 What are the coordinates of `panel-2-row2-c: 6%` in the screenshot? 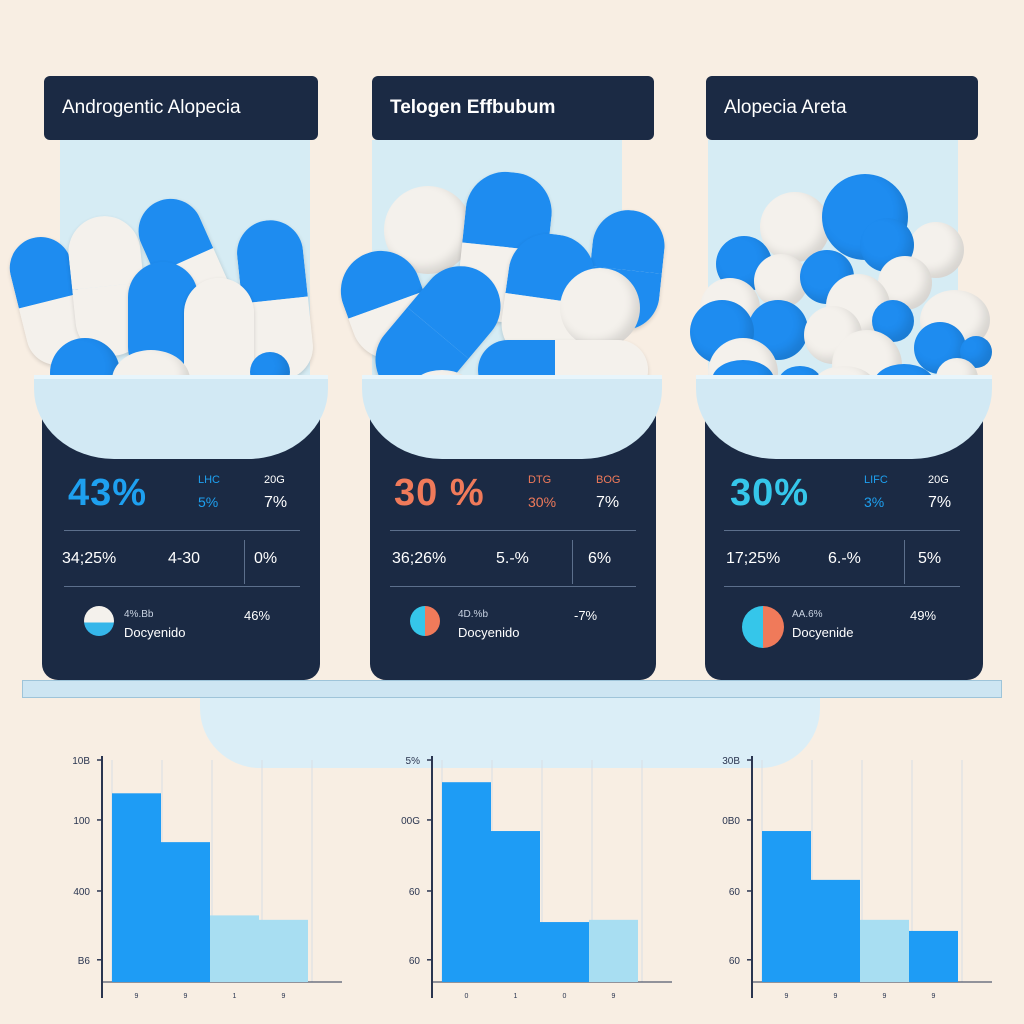 It's located at (600, 558).